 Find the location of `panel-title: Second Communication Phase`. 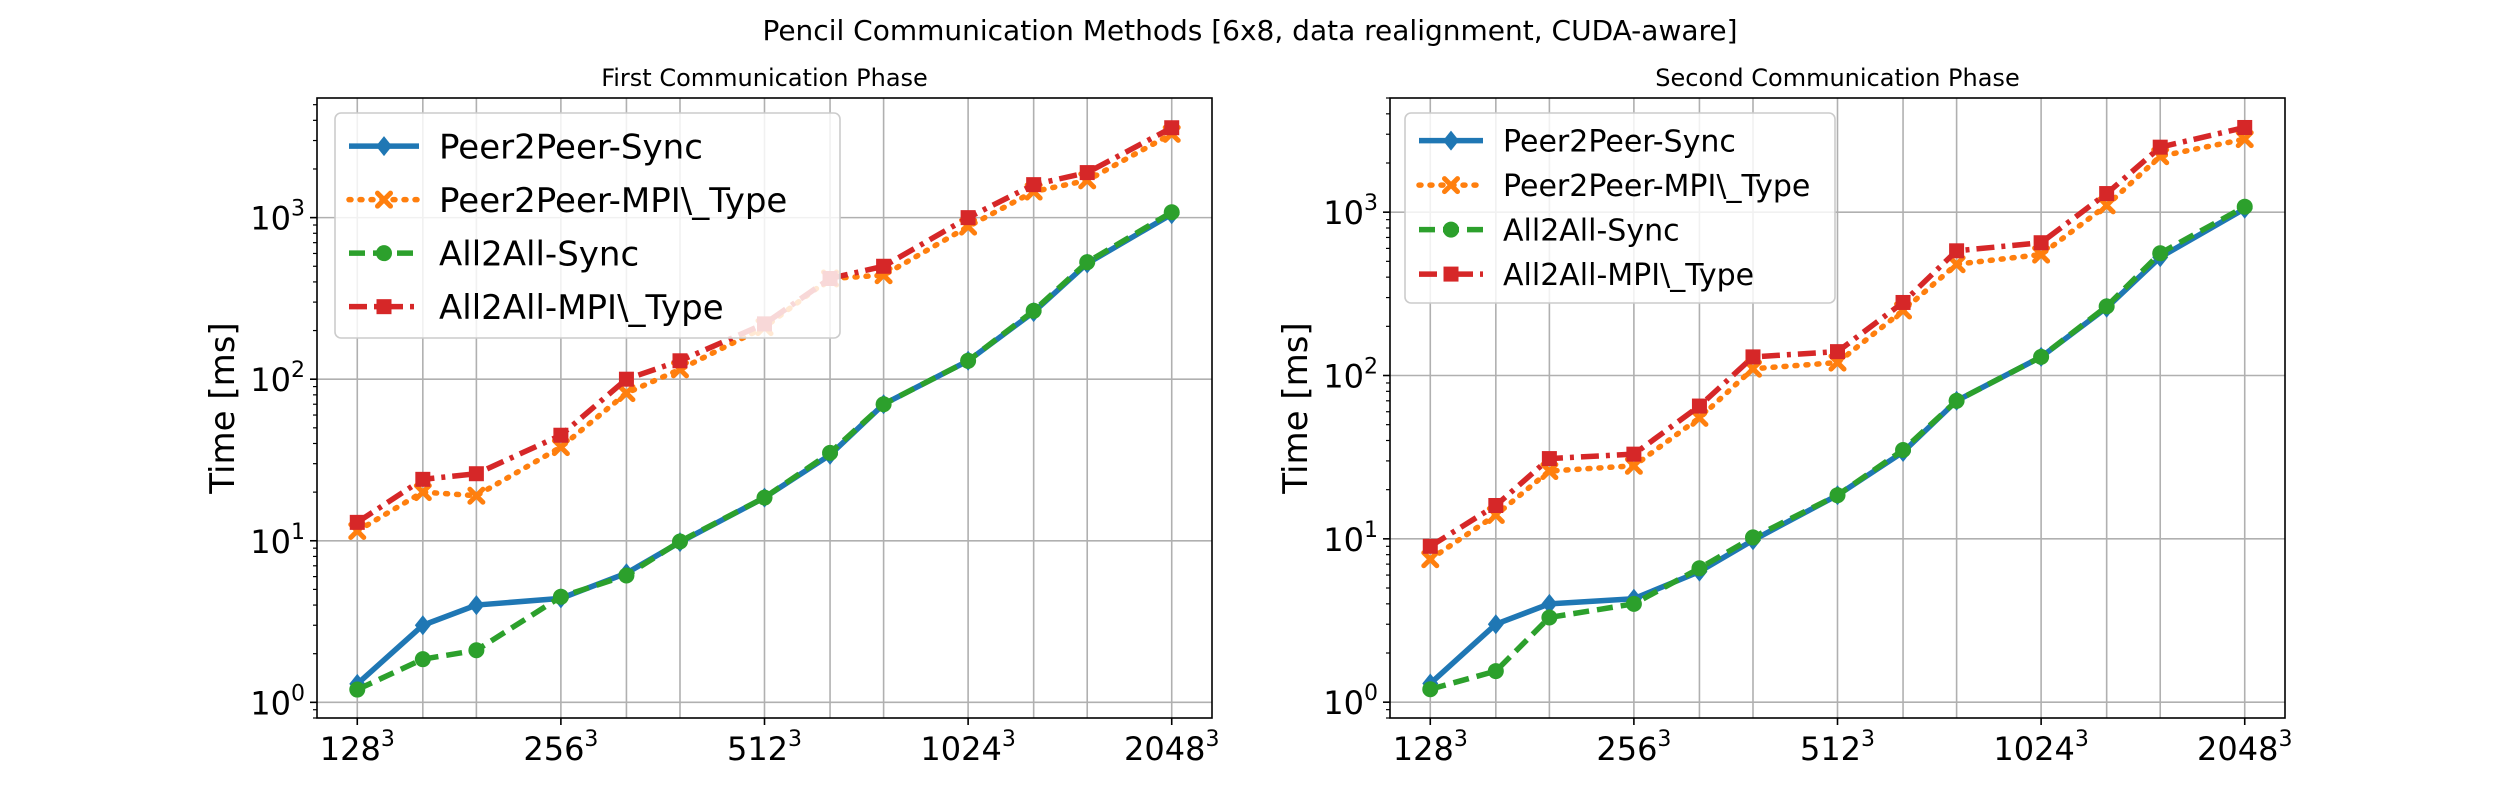

panel-title: Second Communication Phase is located at coordinates (1837, 78).